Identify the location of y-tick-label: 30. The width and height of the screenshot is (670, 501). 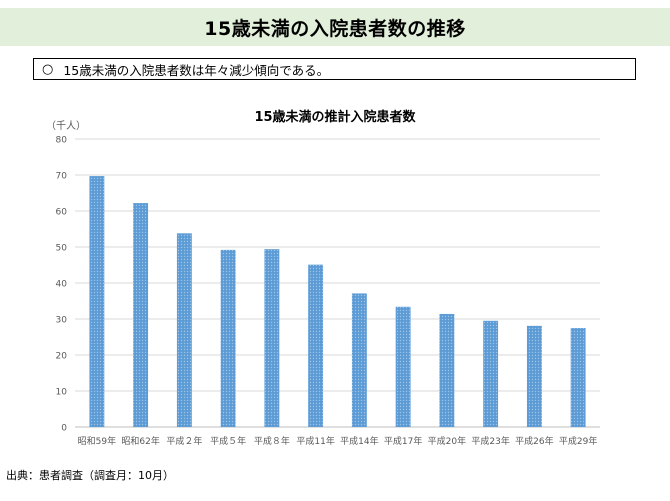
(62, 321).